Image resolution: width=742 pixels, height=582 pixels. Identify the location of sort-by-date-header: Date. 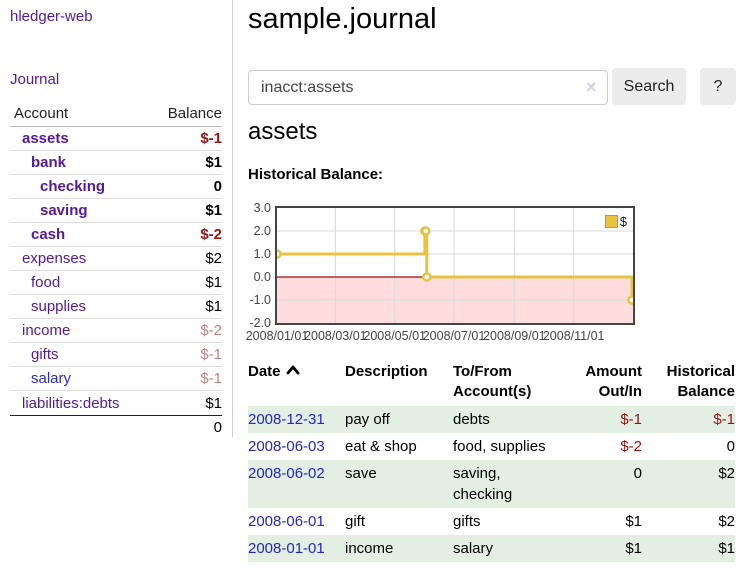
(296, 384).